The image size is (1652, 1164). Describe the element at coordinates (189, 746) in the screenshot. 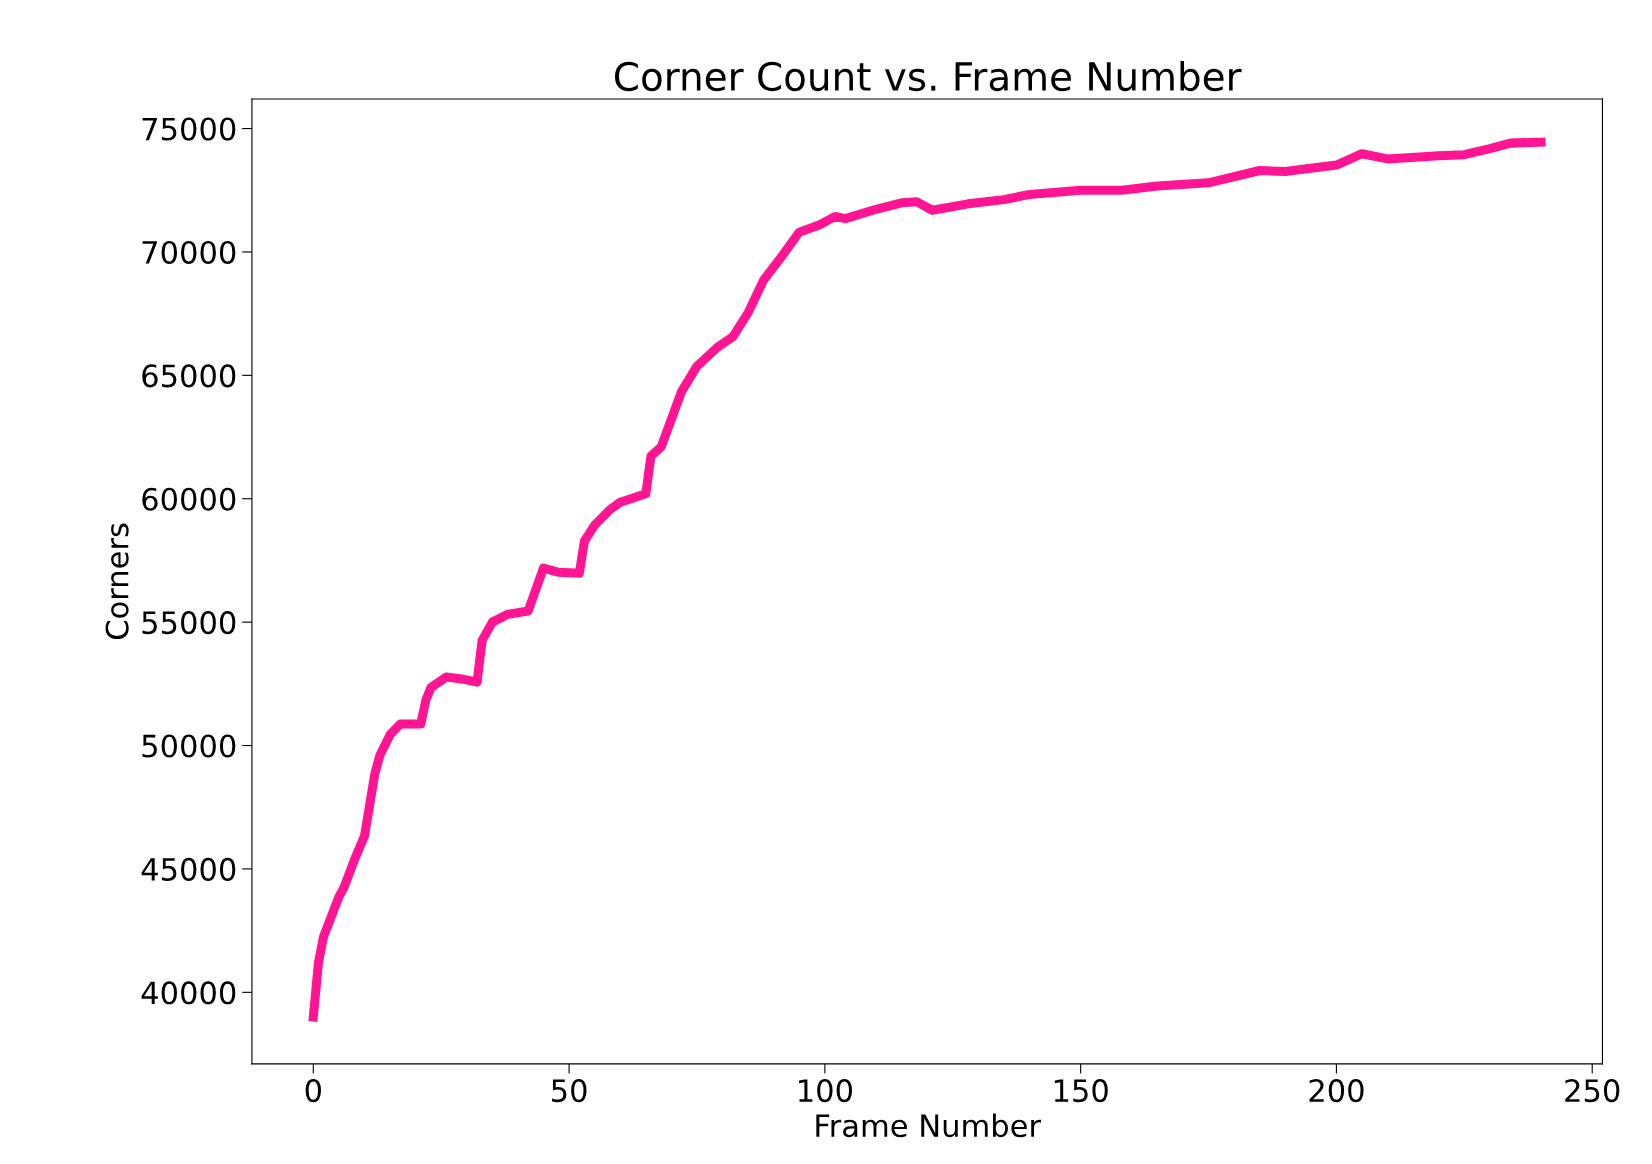

I see `y-tick-label: 50000` at that location.